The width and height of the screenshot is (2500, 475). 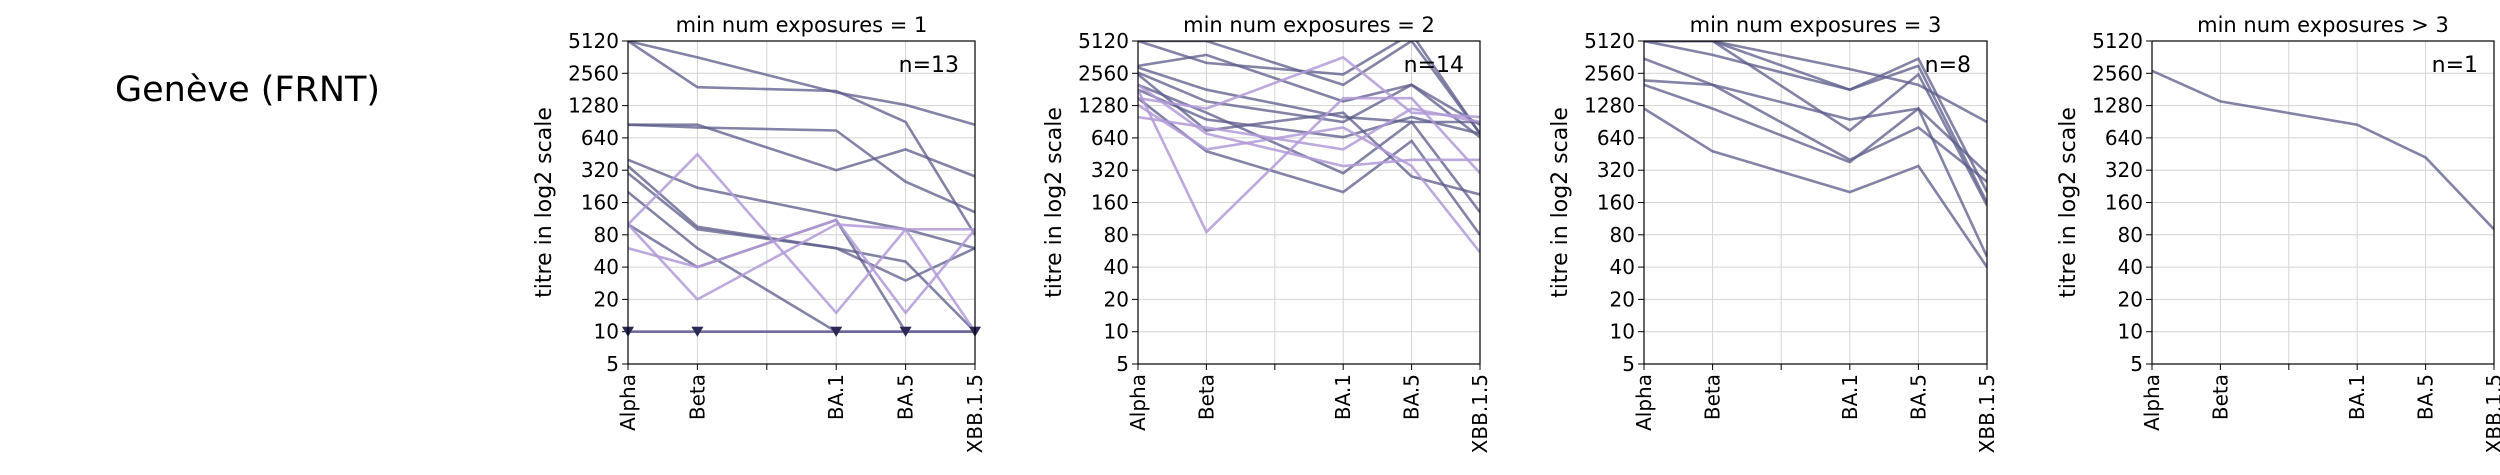 What do you see at coordinates (802, 25) in the screenshot?
I see `chart-title: min num exposures = 1` at bounding box center [802, 25].